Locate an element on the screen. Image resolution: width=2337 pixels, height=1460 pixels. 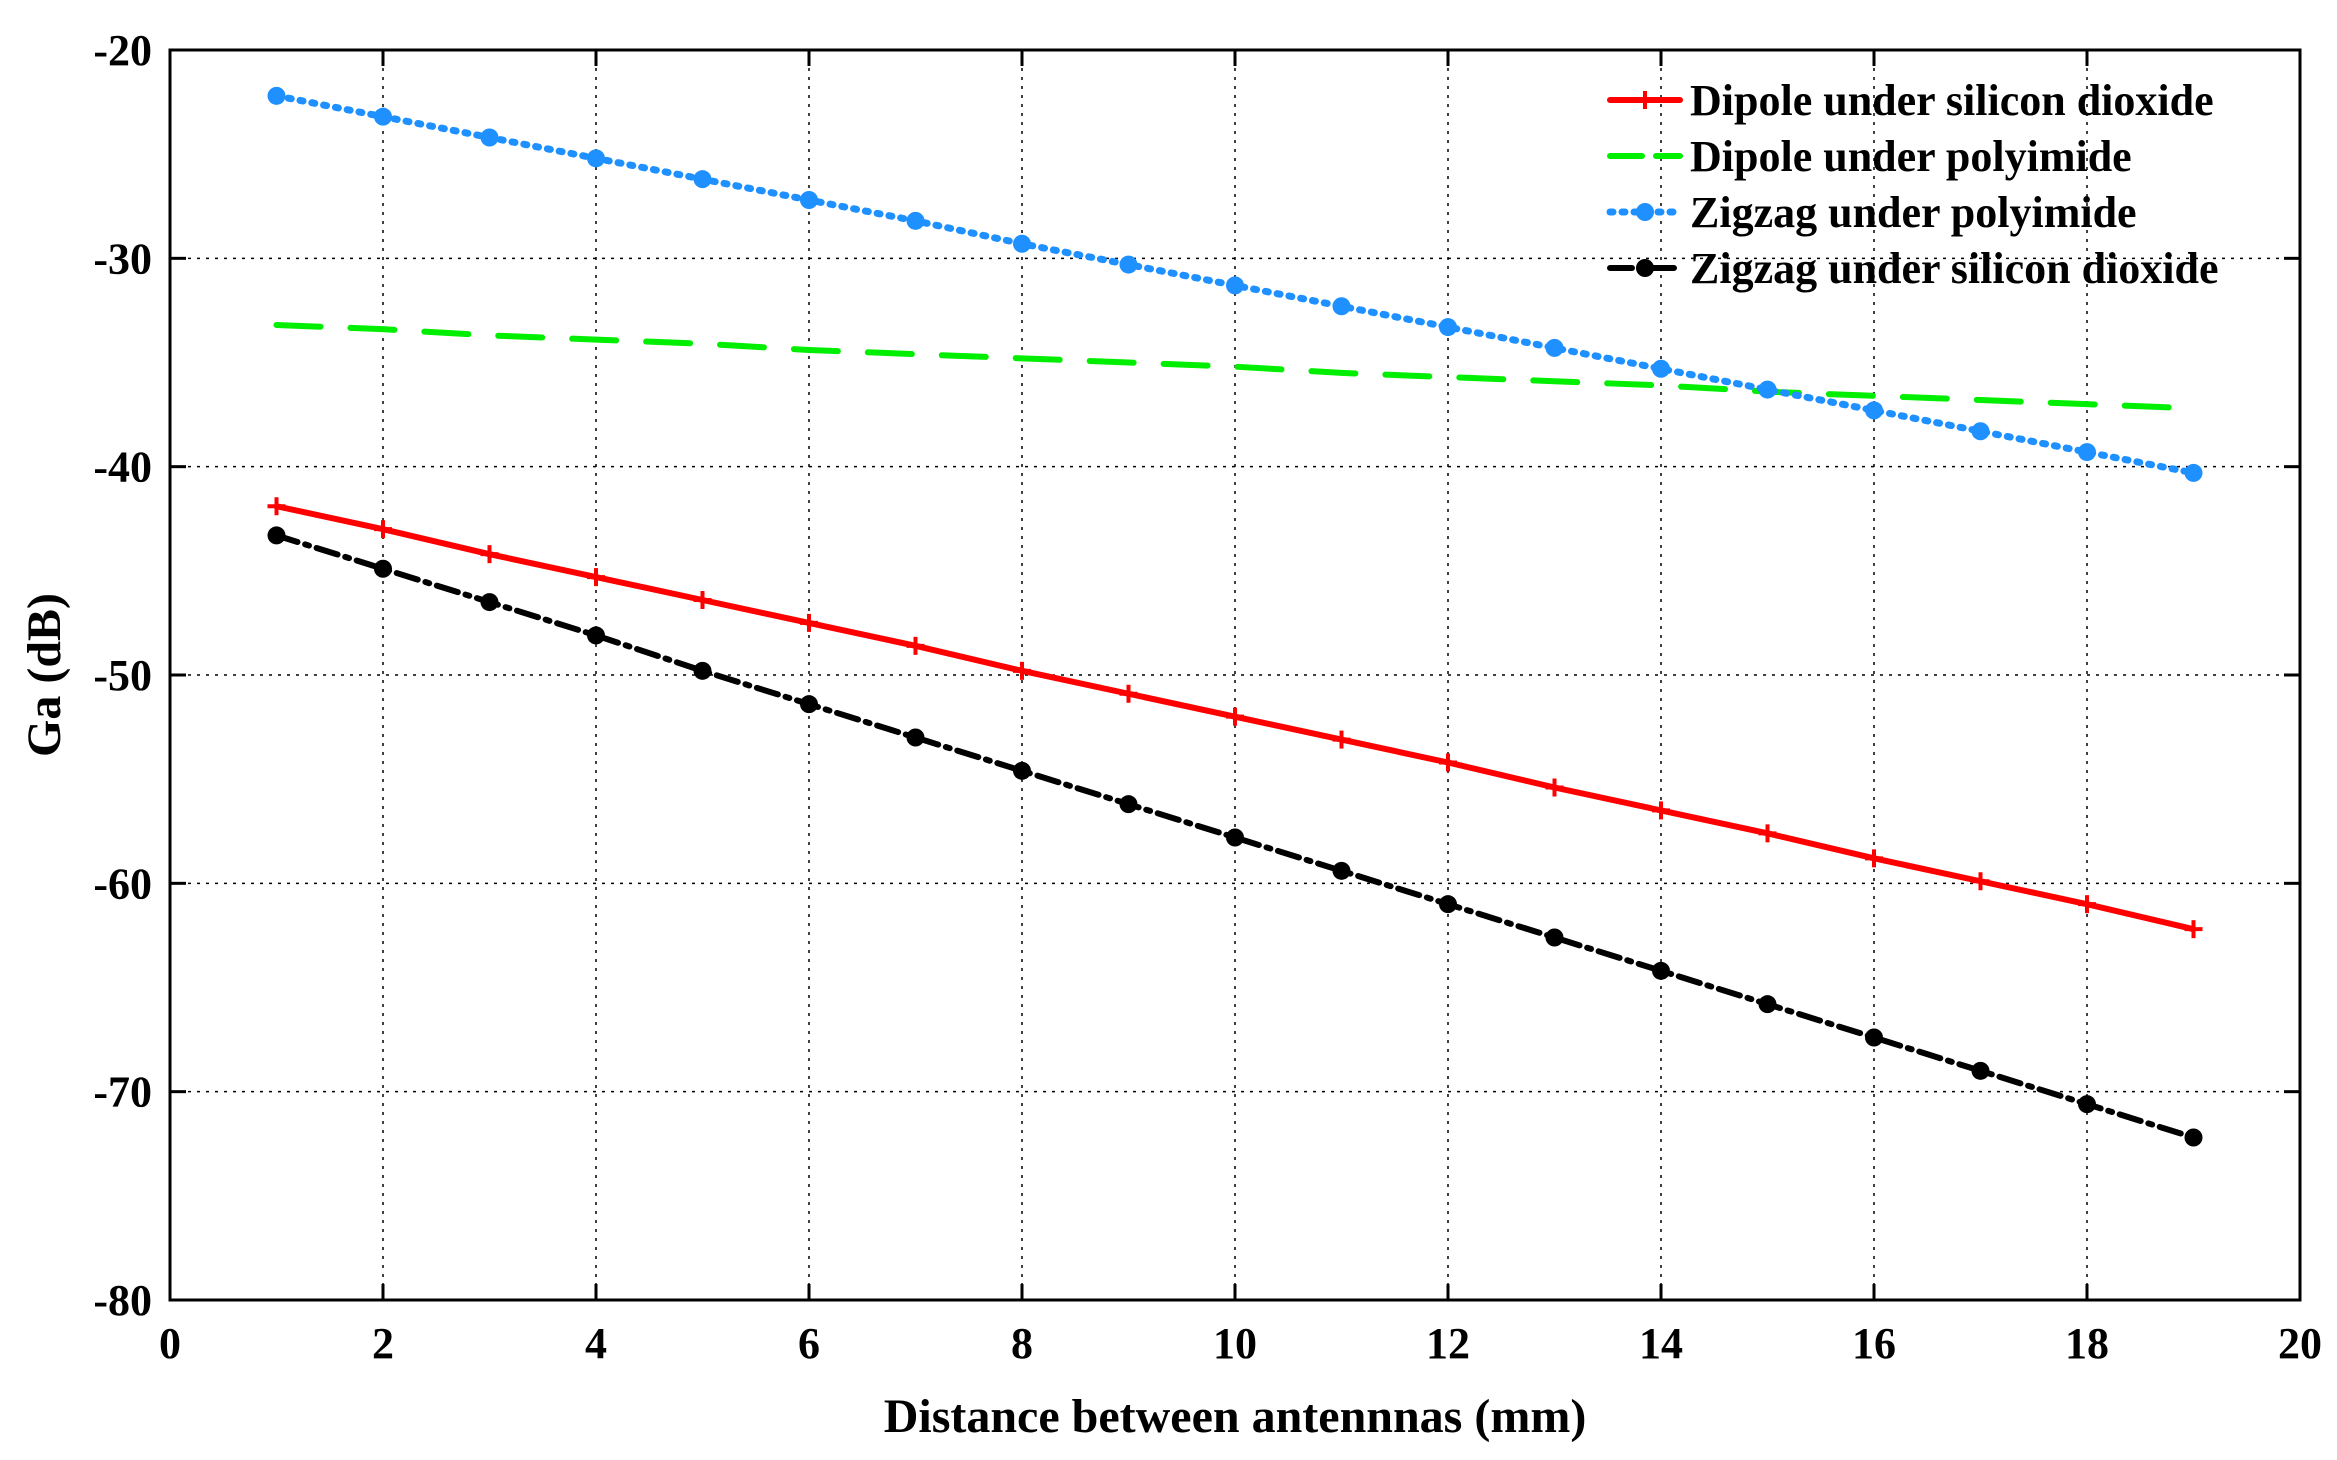
y-tick-label: -30 is located at coordinates (122, 258).